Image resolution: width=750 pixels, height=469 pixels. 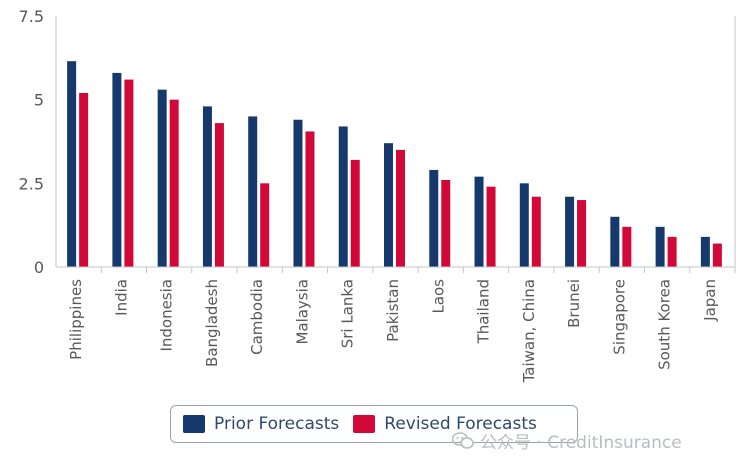 What do you see at coordinates (364, 424) in the screenshot?
I see `legend-swatch-revised` at bounding box center [364, 424].